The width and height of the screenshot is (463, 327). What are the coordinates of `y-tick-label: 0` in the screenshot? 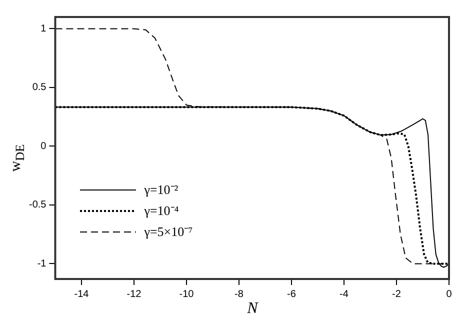 It's located at (43, 146).